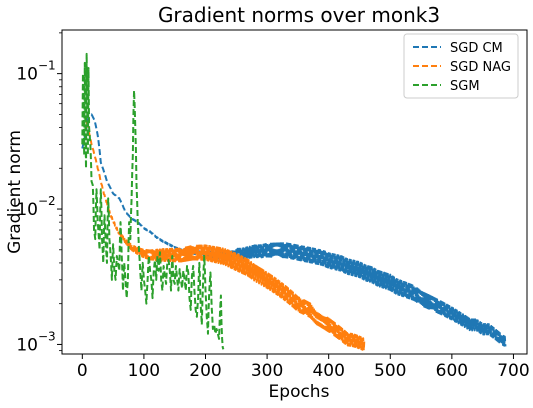 The image size is (533, 408). What do you see at coordinates (82, 371) in the screenshot?
I see `x-tick-label: 0` at bounding box center [82, 371].